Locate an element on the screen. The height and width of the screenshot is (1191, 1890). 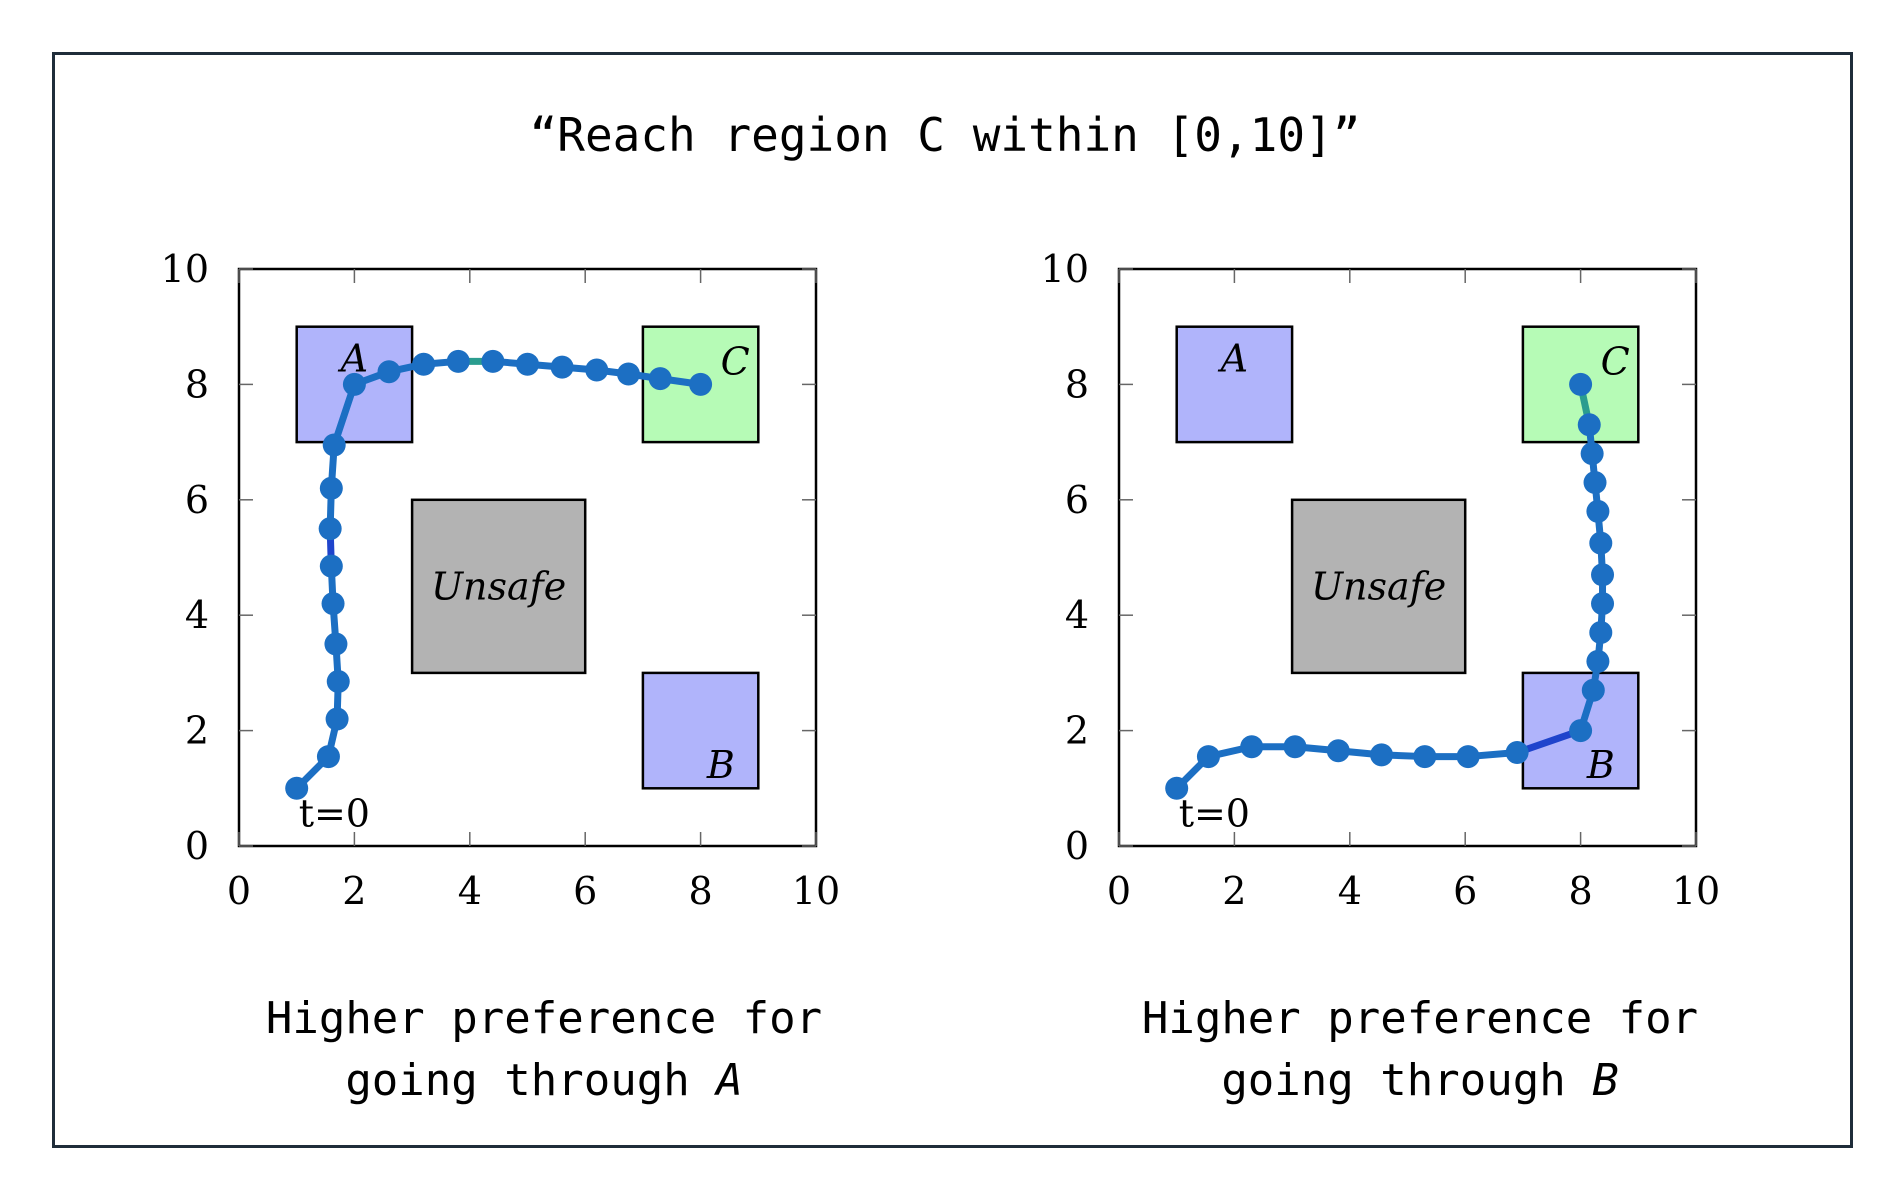
caption-left-line2: going through A is located at coordinates (544, 1081).